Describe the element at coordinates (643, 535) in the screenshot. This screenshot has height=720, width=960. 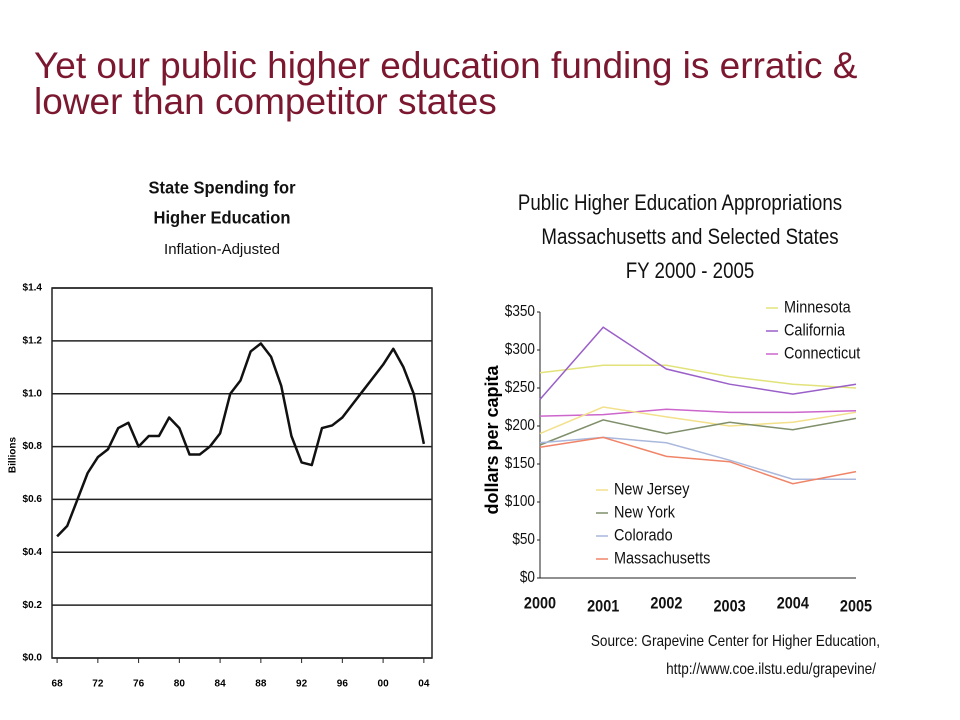
I see `legend-label: Colorado` at that location.